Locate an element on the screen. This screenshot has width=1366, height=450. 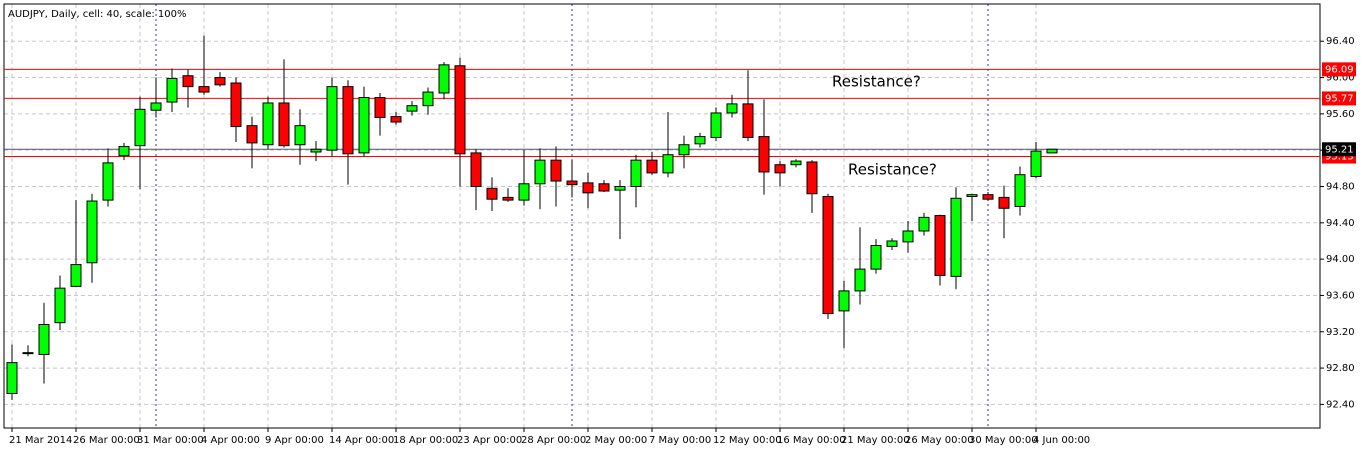
x-tick-label: 9 Apr 00:00 is located at coordinates (294, 440).